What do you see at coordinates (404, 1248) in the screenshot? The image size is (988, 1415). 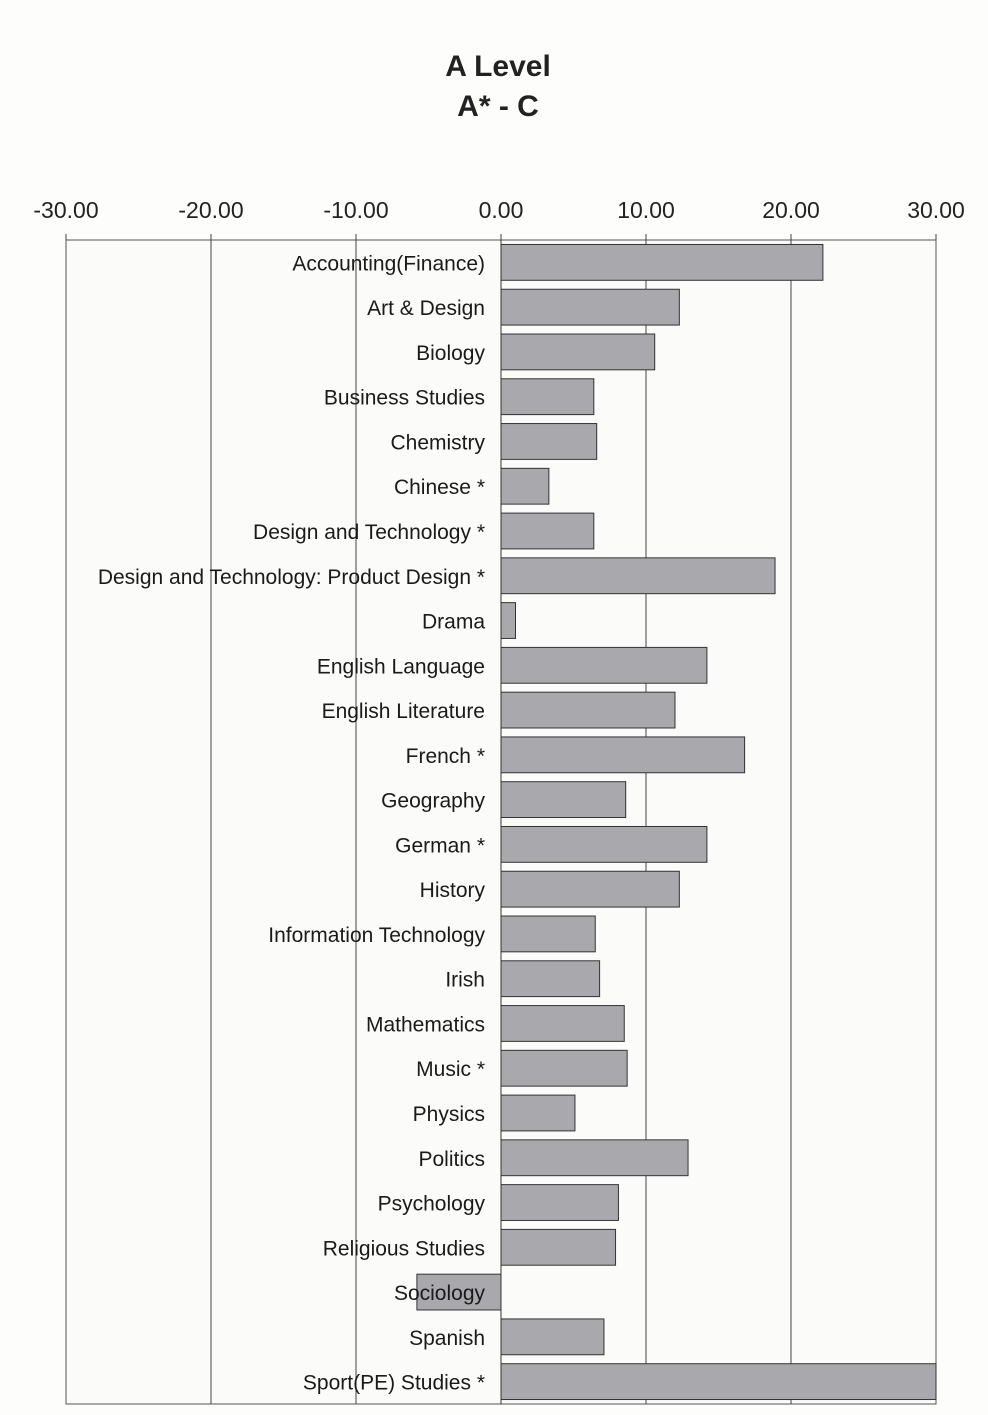 I see `category-label: Religious Studies` at bounding box center [404, 1248].